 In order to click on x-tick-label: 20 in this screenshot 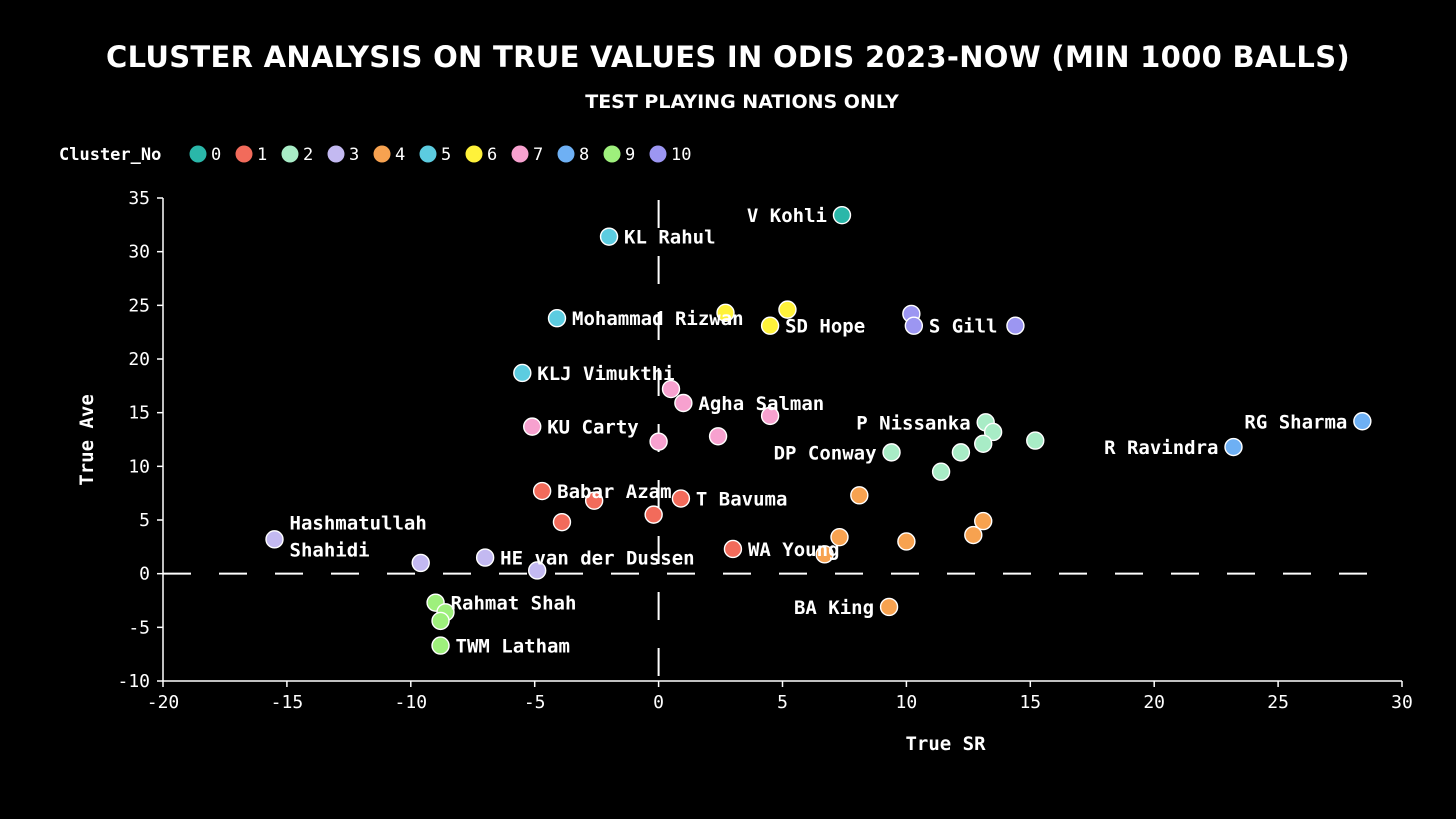, I will do `click(1154, 702)`.